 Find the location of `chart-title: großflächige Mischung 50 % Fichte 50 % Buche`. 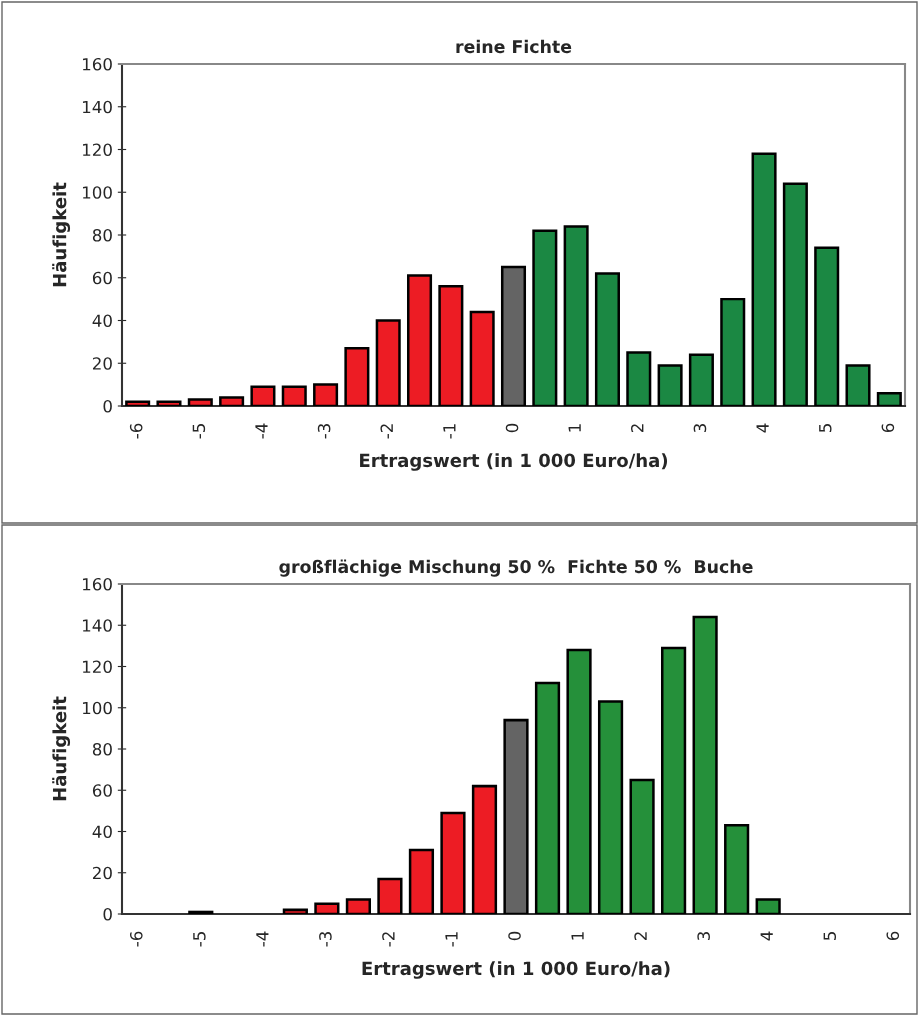

chart-title: großflächige Mischung 50 % Fichte 50 % Buche is located at coordinates (516, 568).